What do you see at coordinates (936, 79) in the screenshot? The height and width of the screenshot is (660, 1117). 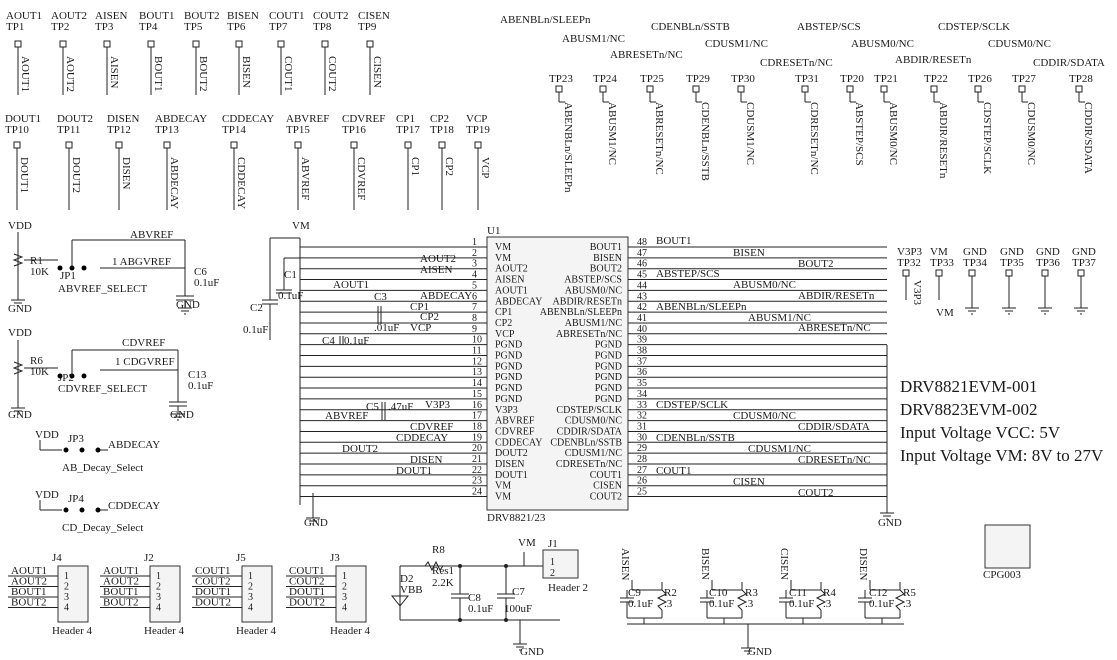 I see `test-point-ref: TP22` at bounding box center [936, 79].